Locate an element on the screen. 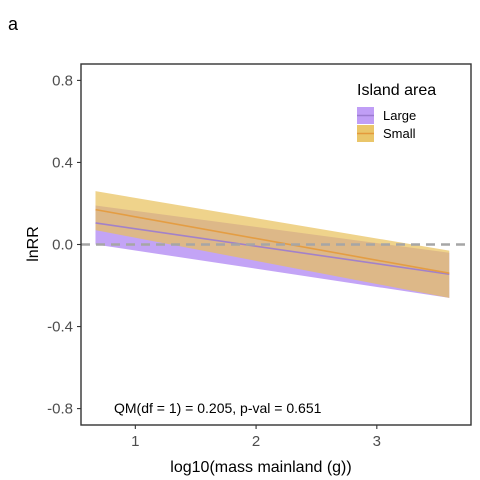 This screenshot has height=480, width=480. panel-label: a is located at coordinates (13, 24).